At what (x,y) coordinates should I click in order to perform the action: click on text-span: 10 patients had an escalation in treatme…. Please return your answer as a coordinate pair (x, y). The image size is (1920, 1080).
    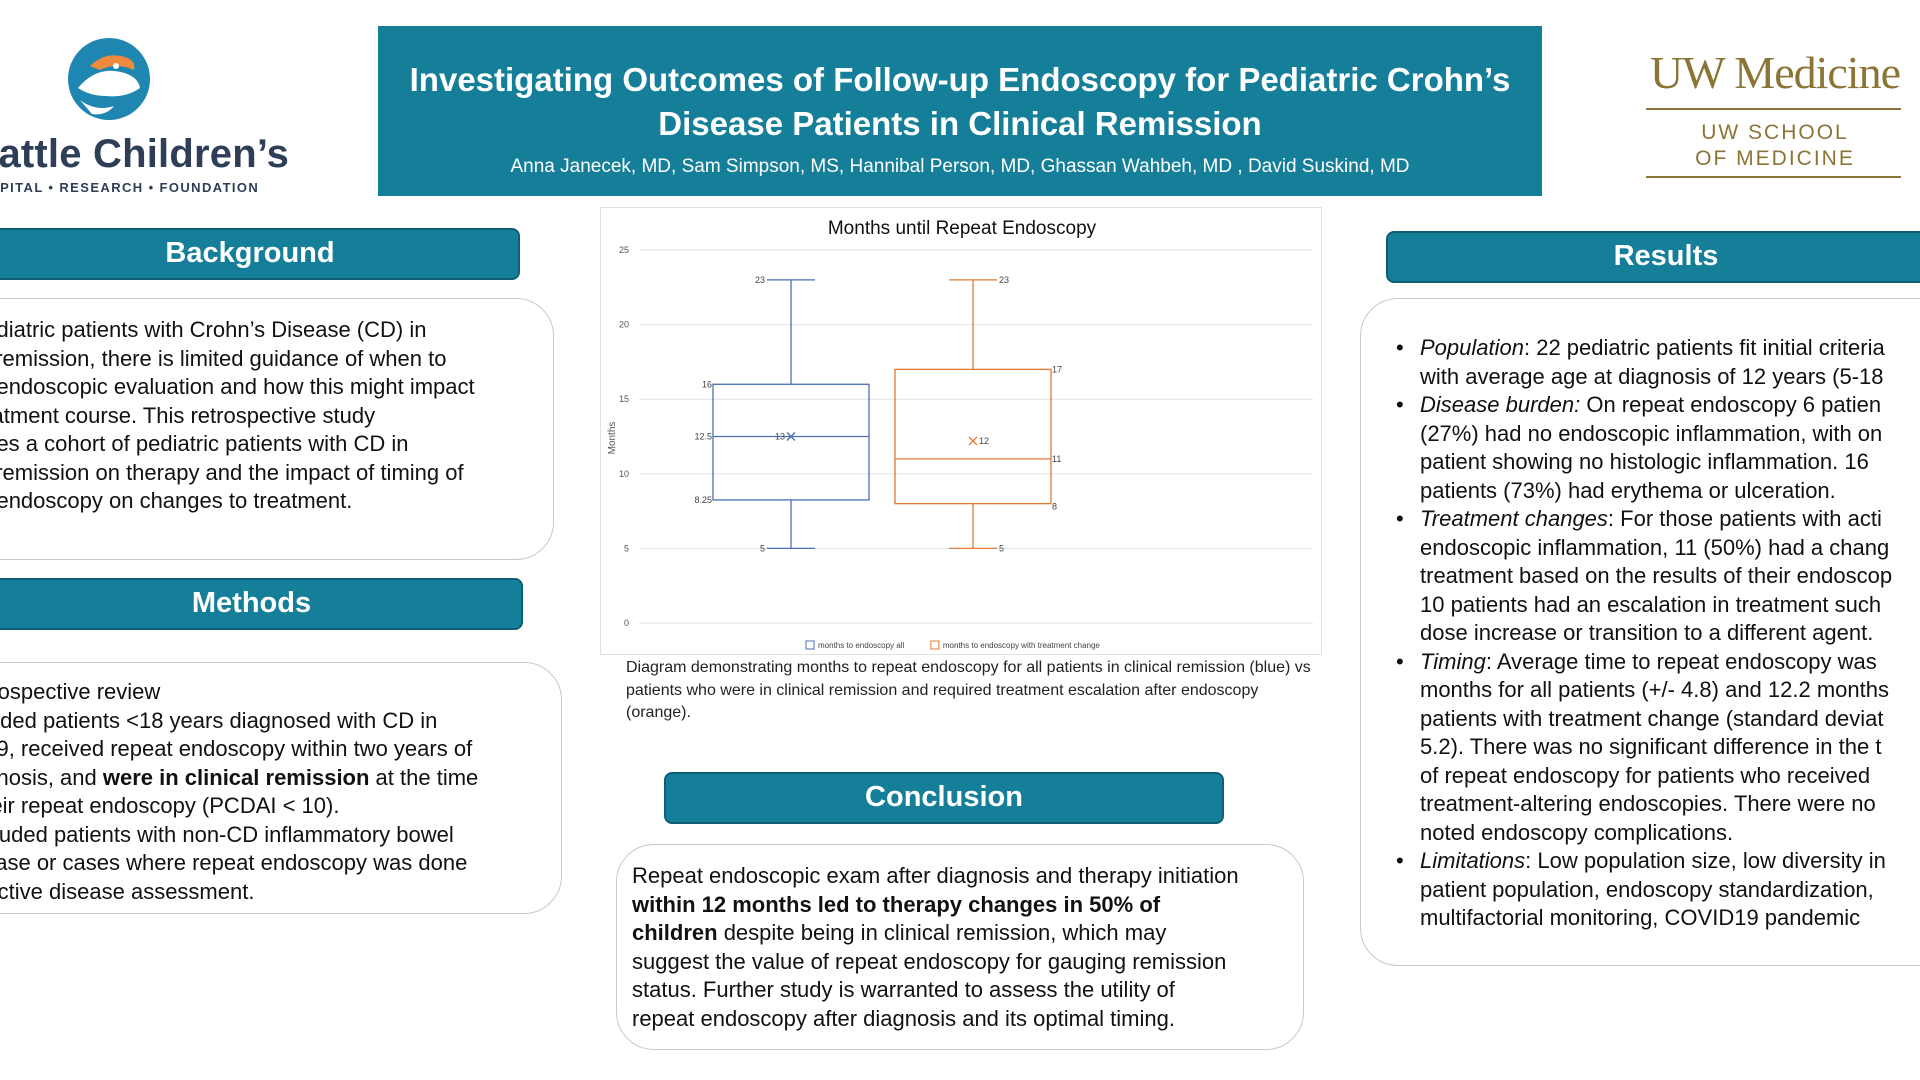
    Looking at the image, I should click on (1651, 604).